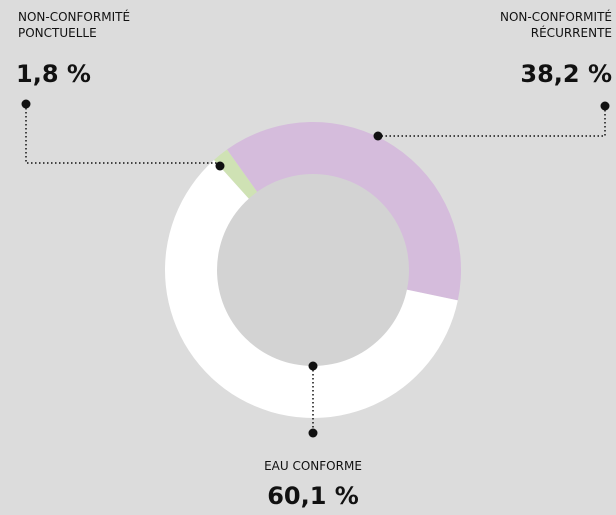 This screenshot has height=515, width=616. What do you see at coordinates (313, 466) in the screenshot?
I see `category-label: EAU CONFORME` at bounding box center [313, 466].